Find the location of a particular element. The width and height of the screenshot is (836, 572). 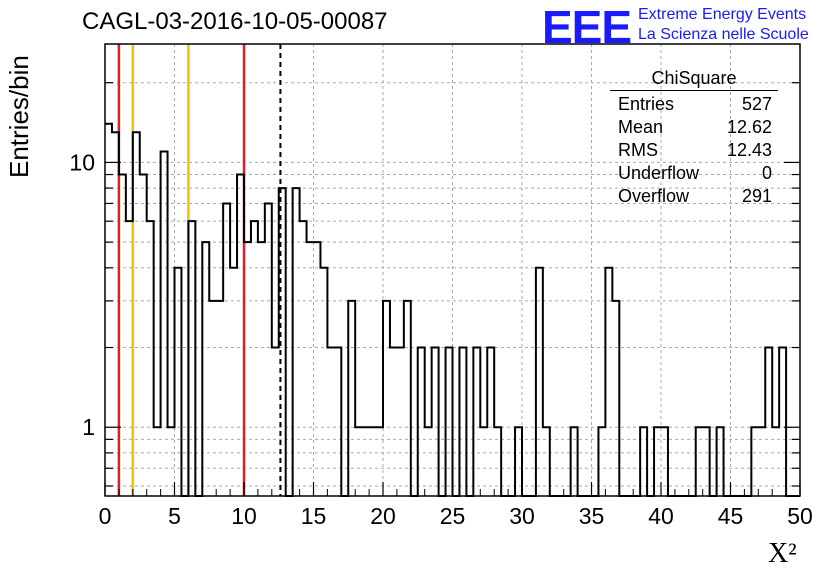

y-tick-label: 1 is located at coordinates (88, 427).